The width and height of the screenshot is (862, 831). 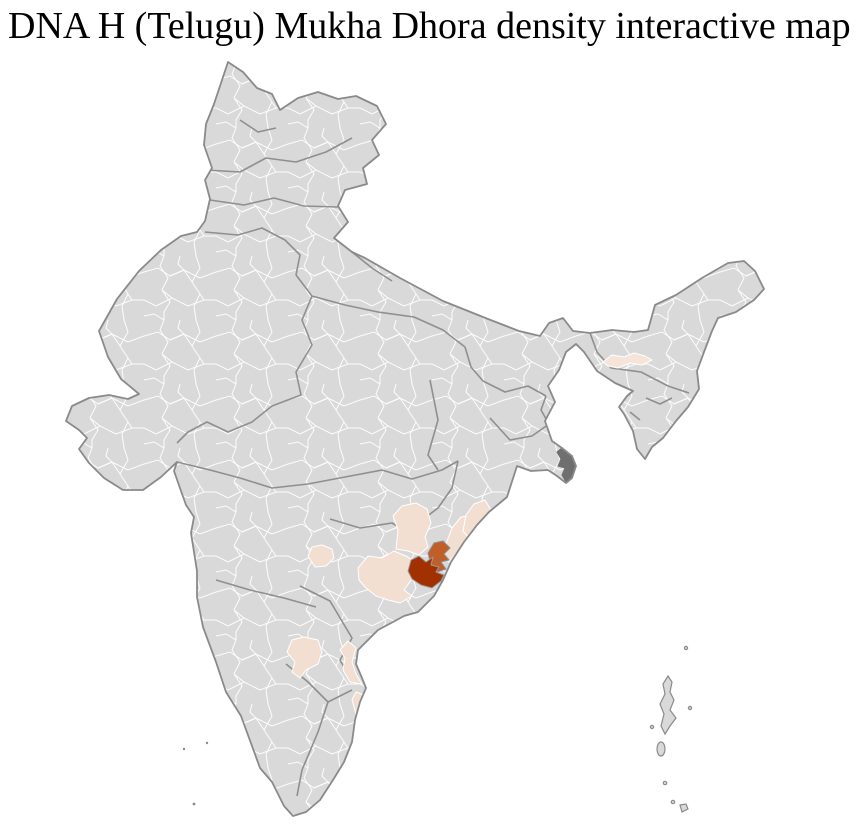 What do you see at coordinates (351, 662) in the screenshot?
I see `district-nellore-coastal` at bounding box center [351, 662].